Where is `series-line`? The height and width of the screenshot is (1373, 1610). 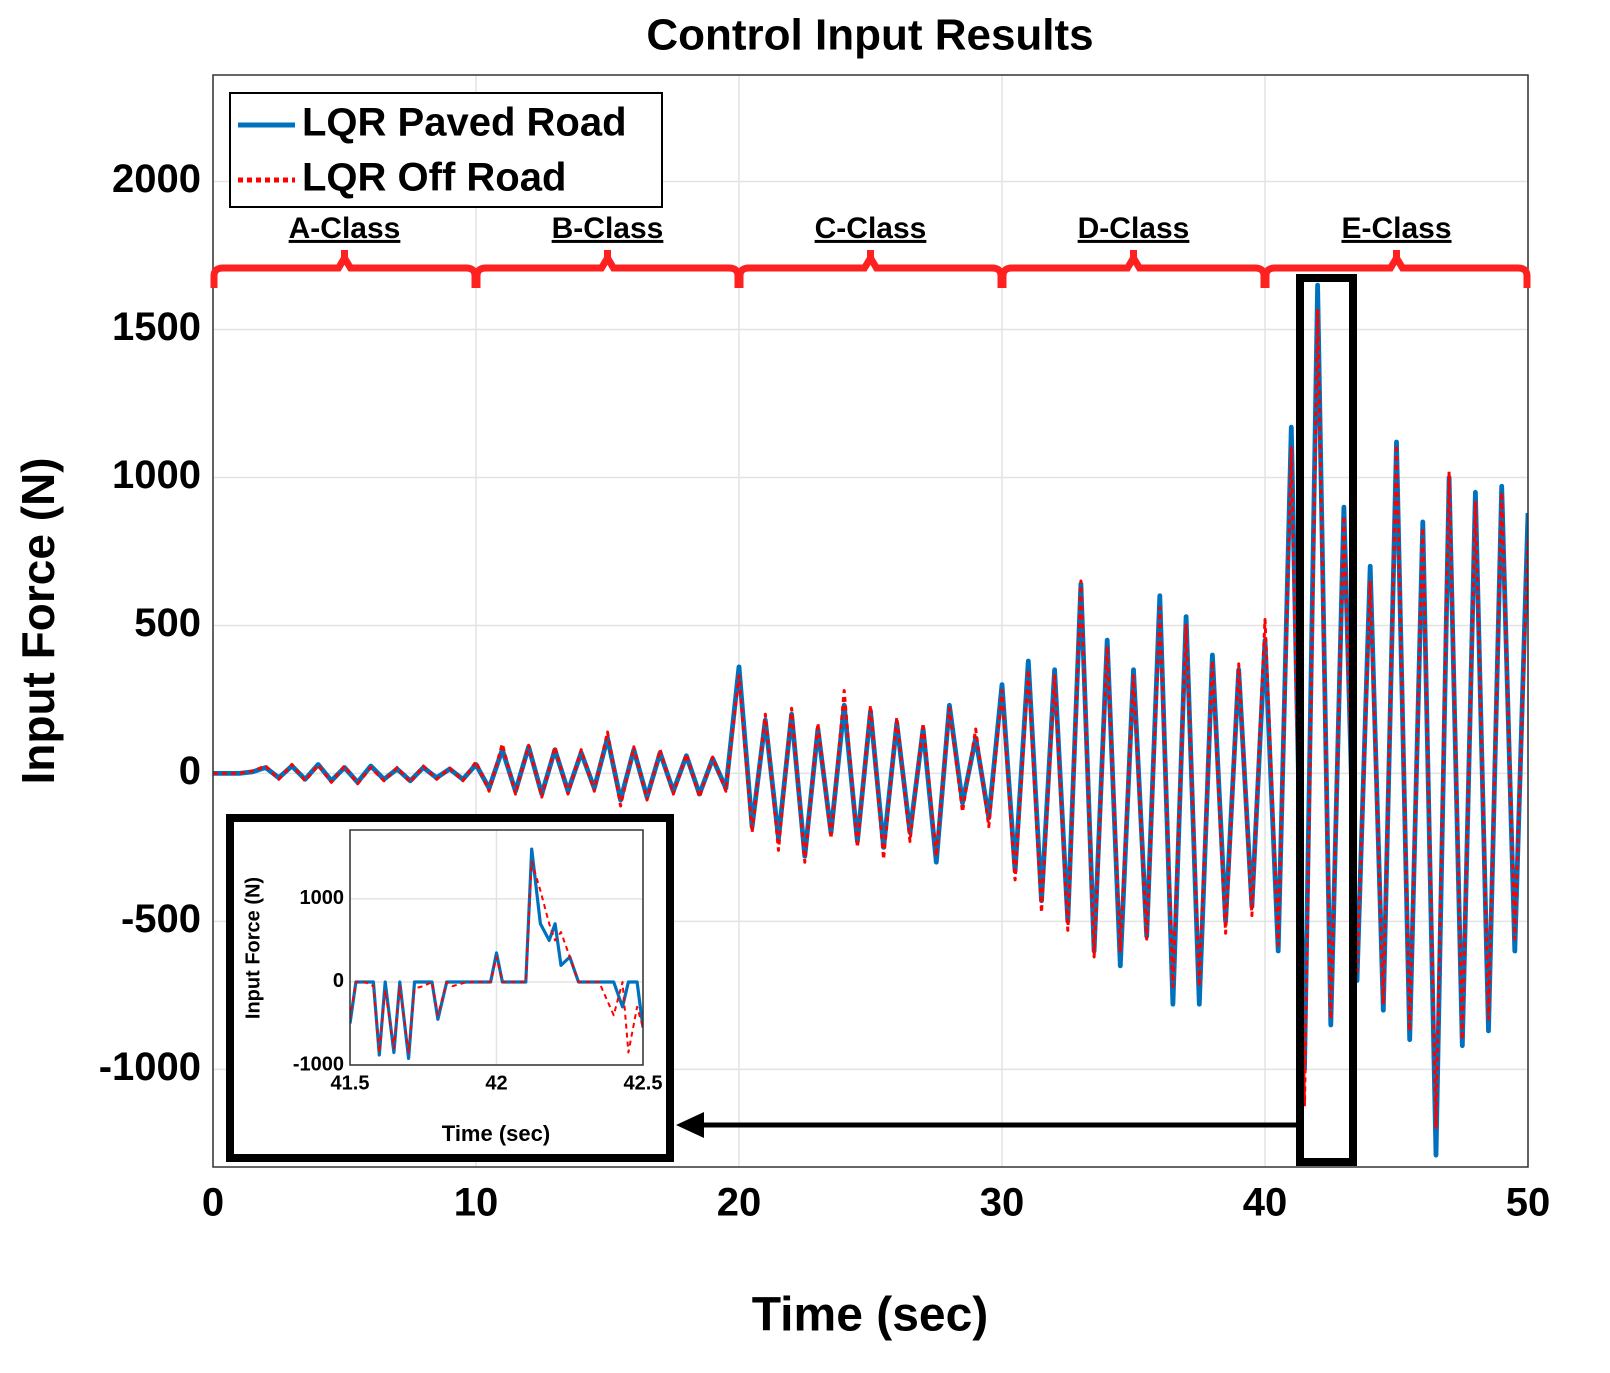
series-line is located at coordinates (496, 957).